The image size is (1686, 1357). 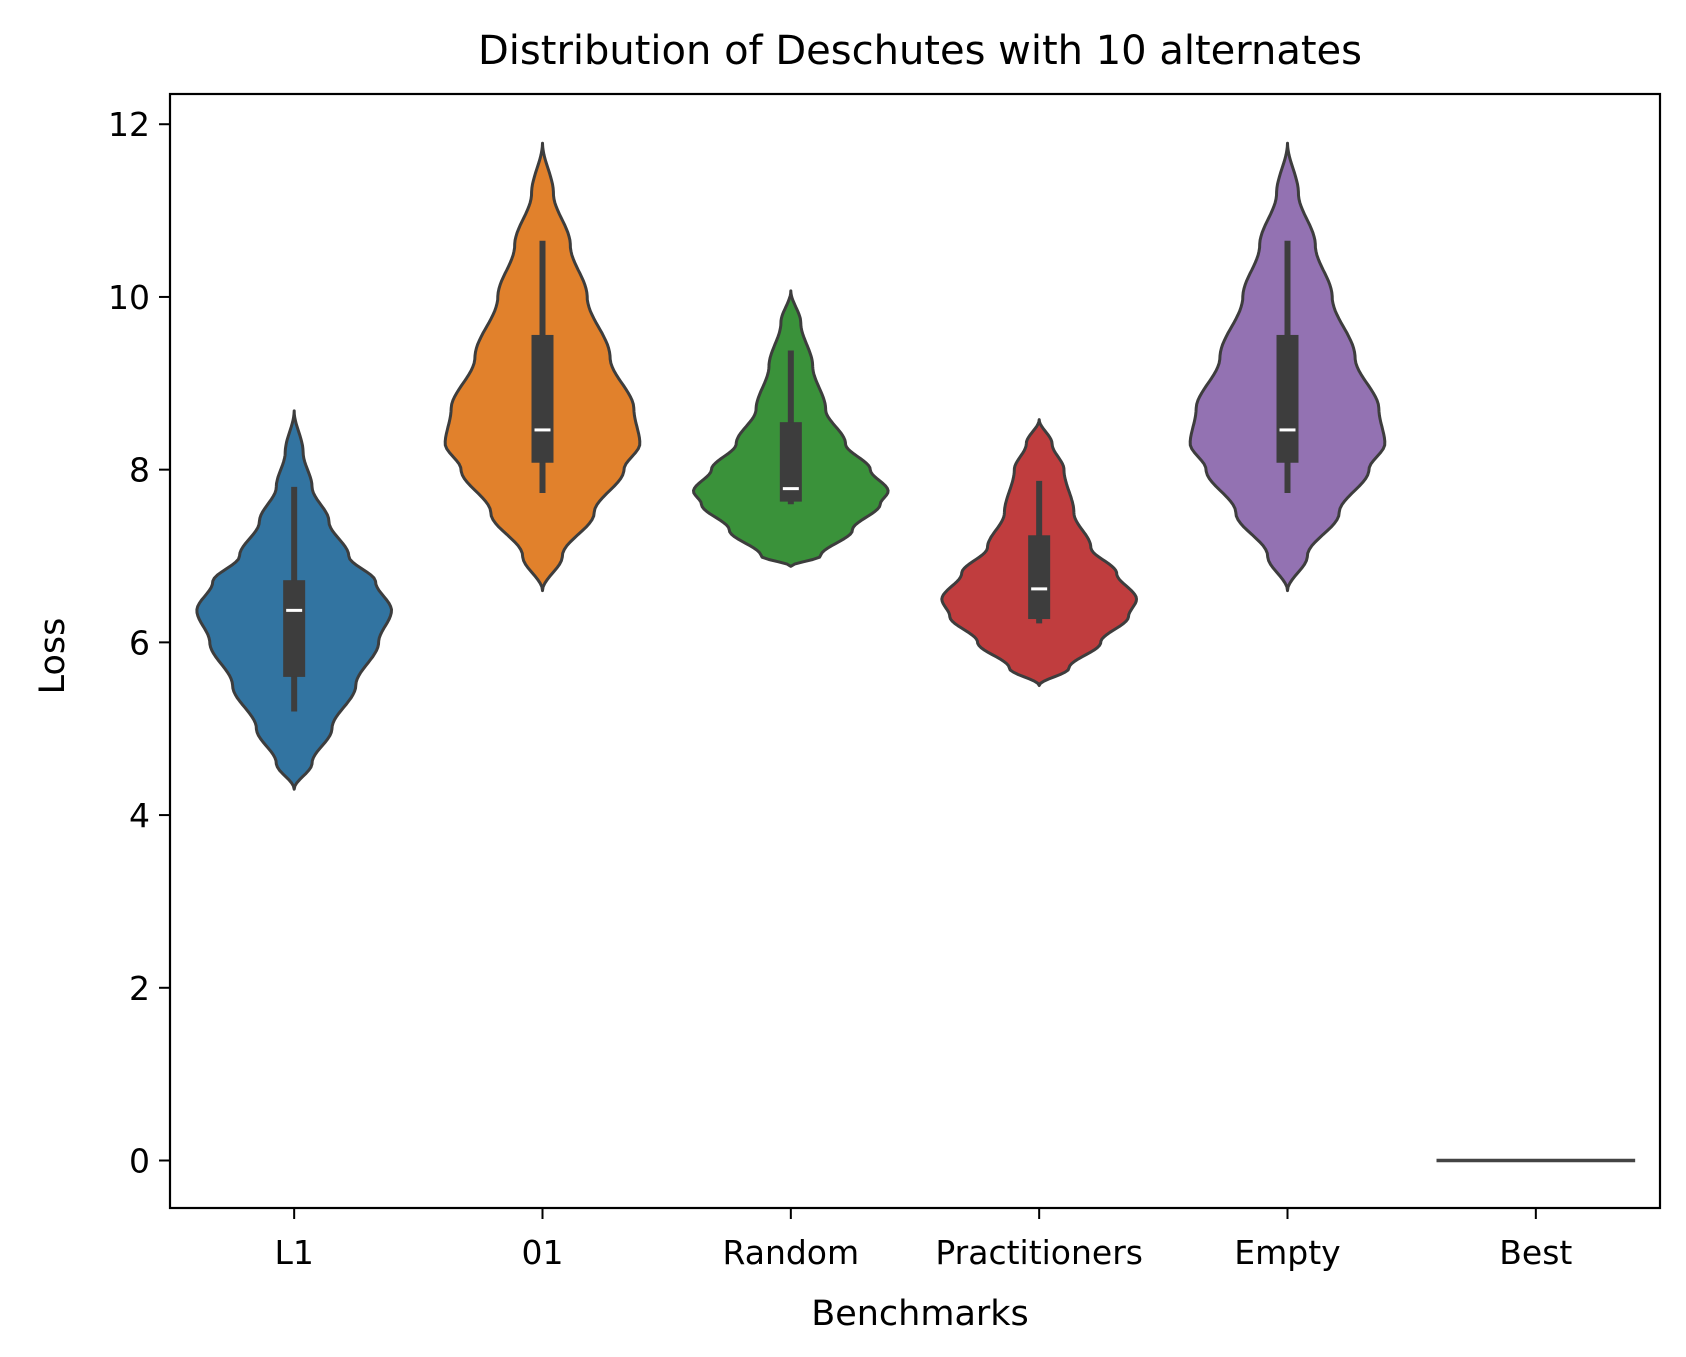 I want to click on x-axis: L1 01 Random Practitioners Empty Best, so click(x=923, y=1240).